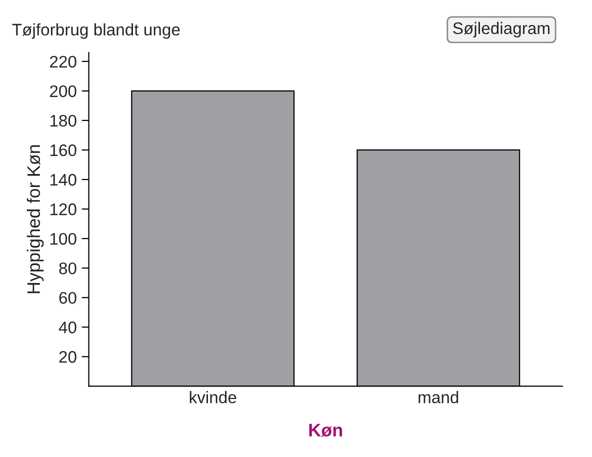  What do you see at coordinates (438, 397) in the screenshot?
I see `x-tick-label: mand` at bounding box center [438, 397].